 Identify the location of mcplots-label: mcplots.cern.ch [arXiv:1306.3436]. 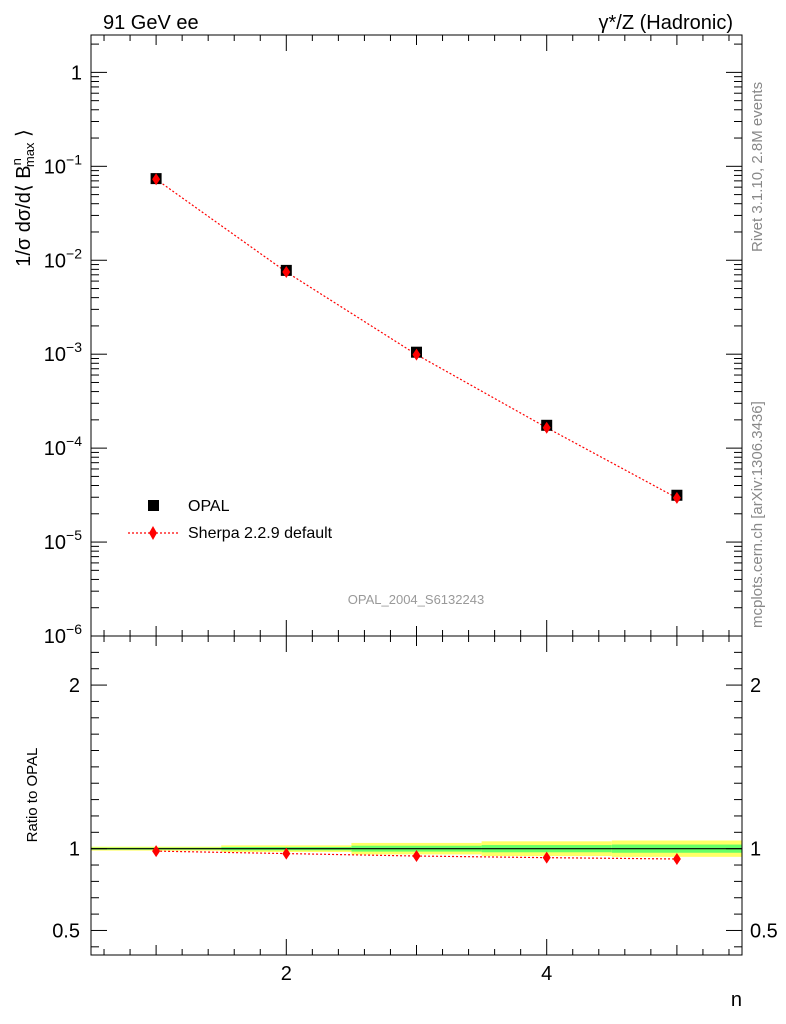
(757, 514).